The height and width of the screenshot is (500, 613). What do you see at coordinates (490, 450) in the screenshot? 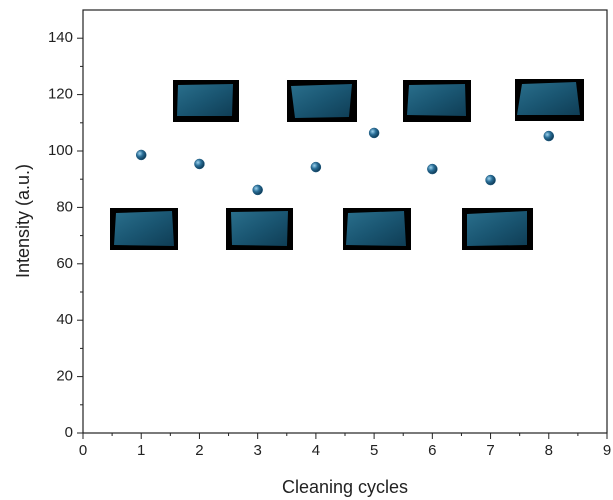
I see `x-tick-label: 7` at bounding box center [490, 450].